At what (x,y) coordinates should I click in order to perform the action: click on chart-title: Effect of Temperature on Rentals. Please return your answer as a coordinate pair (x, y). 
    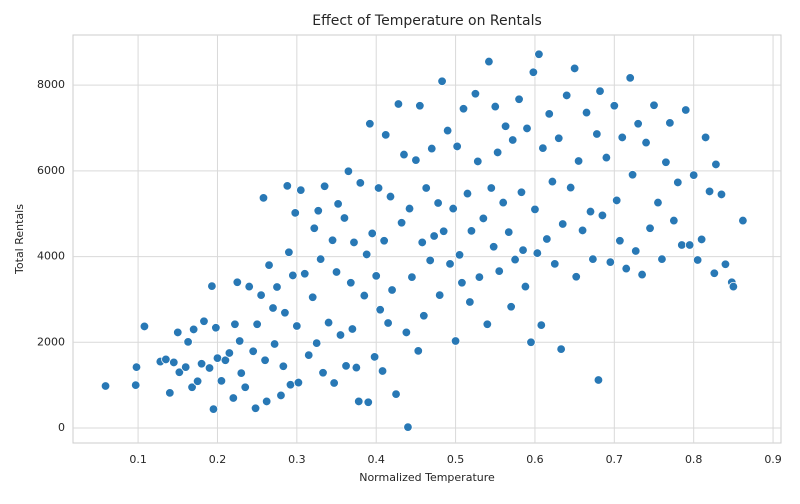
    Looking at the image, I should click on (427, 21).